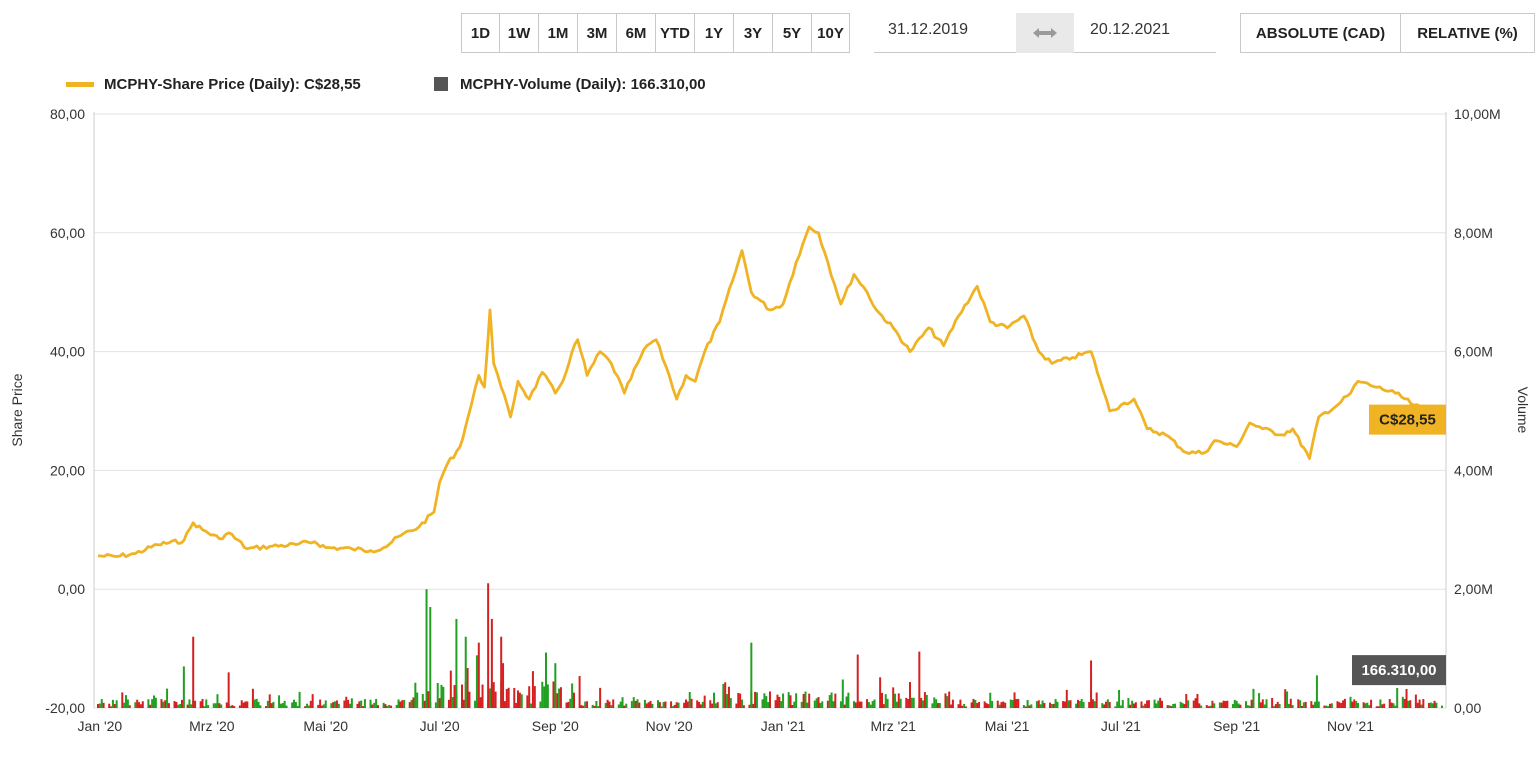 The width and height of the screenshot is (1540, 758). I want to click on range-button-5y: 5Y, so click(792, 33).